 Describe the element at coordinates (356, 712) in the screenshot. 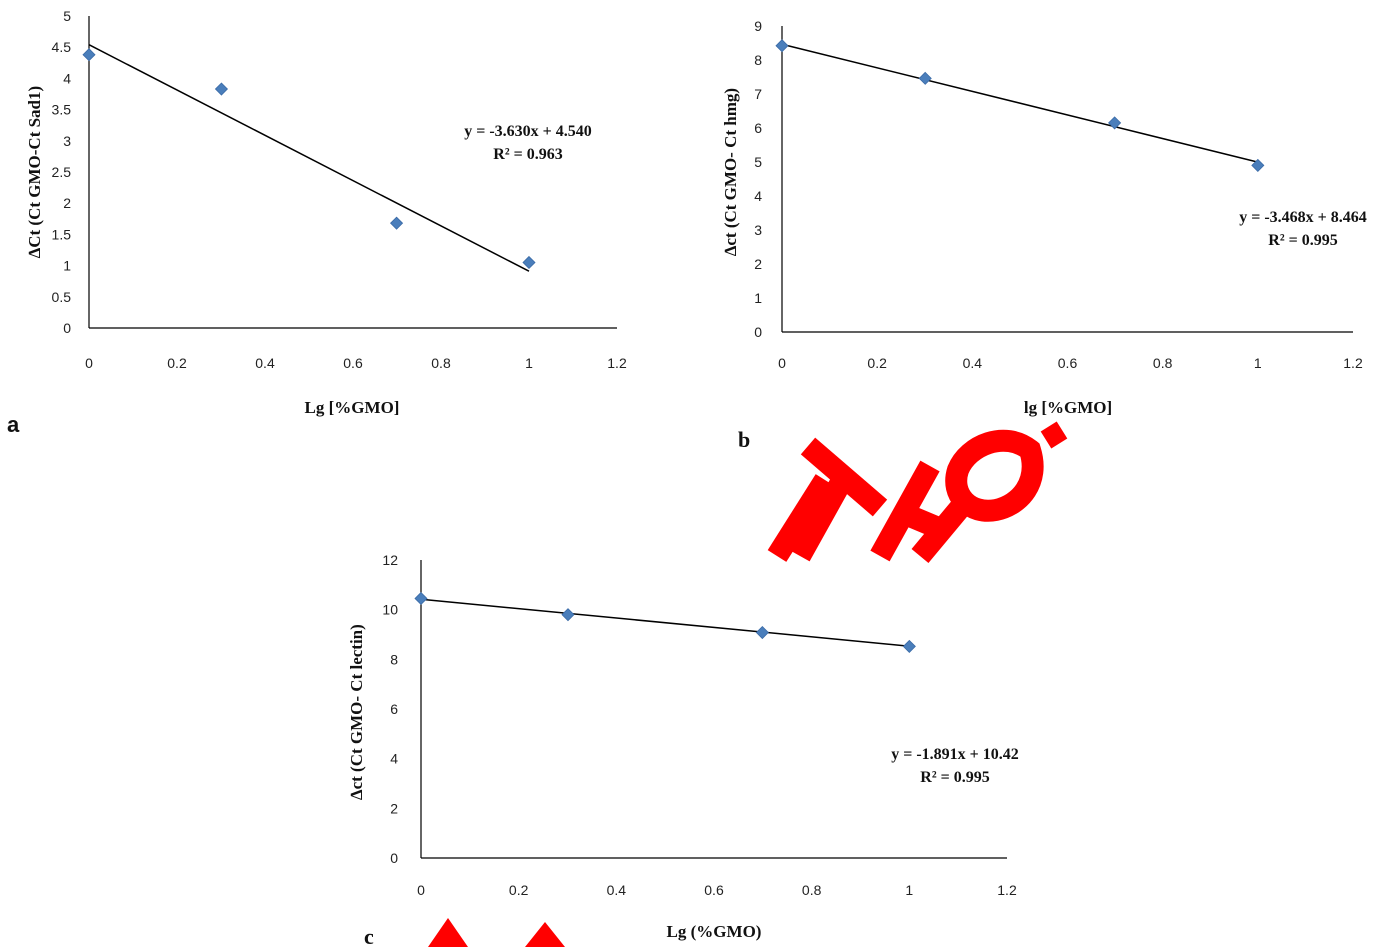

I see `y-axis-title-c: ∆ct (Ct GMO- Ct lectin)` at that location.